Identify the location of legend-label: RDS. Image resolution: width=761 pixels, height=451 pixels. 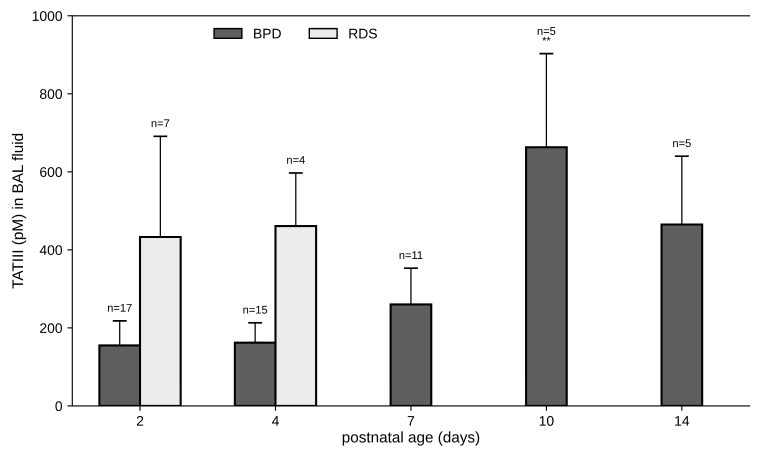
(363, 33).